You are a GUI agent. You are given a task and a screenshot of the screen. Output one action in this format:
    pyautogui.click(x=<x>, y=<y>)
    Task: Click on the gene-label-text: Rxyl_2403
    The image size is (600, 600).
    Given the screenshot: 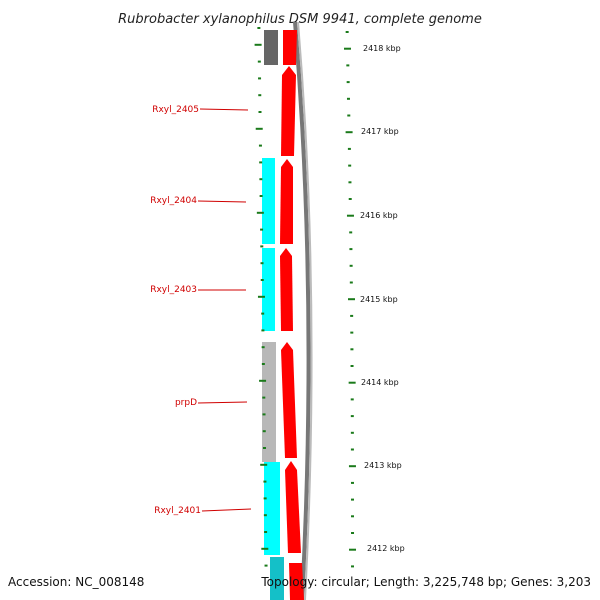 What is the action you would take?
    pyautogui.click(x=173, y=290)
    